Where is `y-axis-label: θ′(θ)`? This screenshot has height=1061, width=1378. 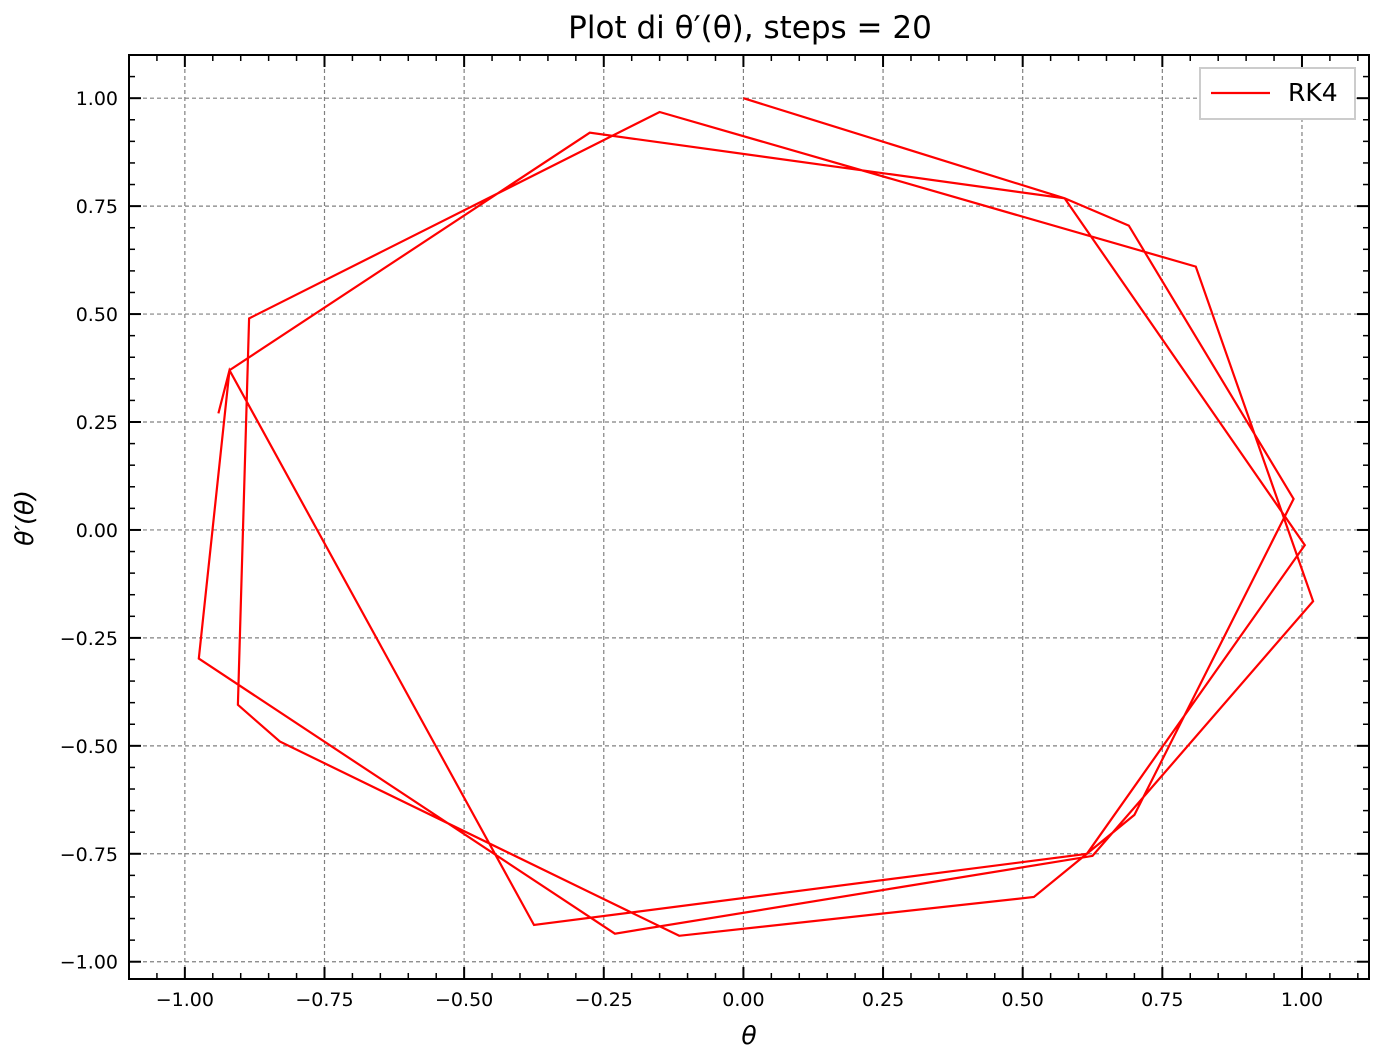 y-axis-label: θ′(θ) is located at coordinates (24, 518).